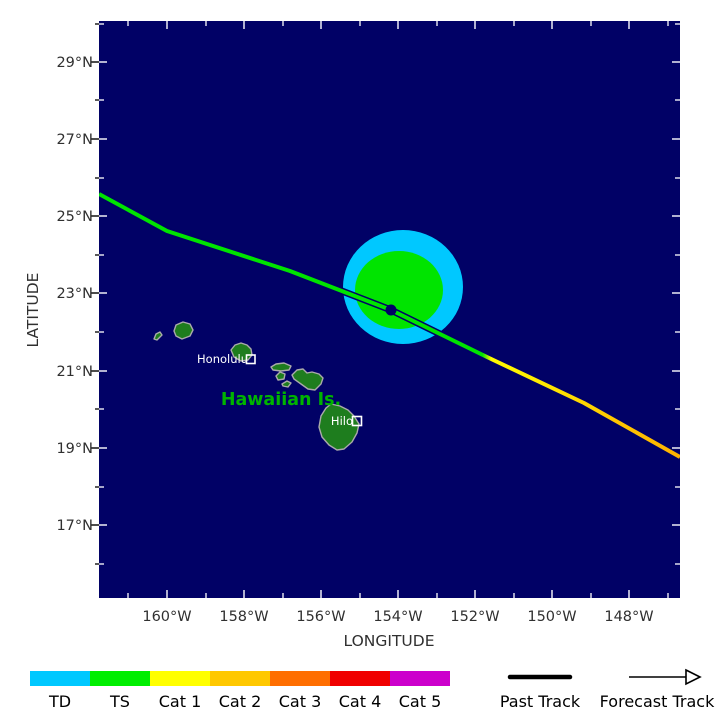  I want to click on x-tick-label: 154°W, so click(397, 617).